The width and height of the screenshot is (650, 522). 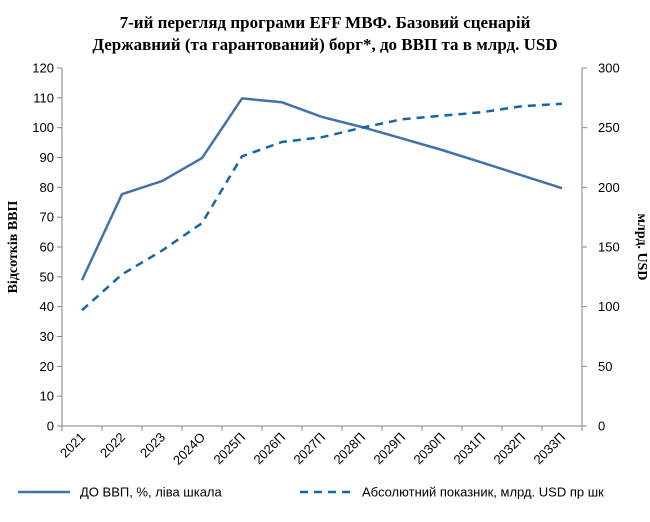 What do you see at coordinates (43, 97) in the screenshot?
I see `left-tick-label: 110` at bounding box center [43, 97].